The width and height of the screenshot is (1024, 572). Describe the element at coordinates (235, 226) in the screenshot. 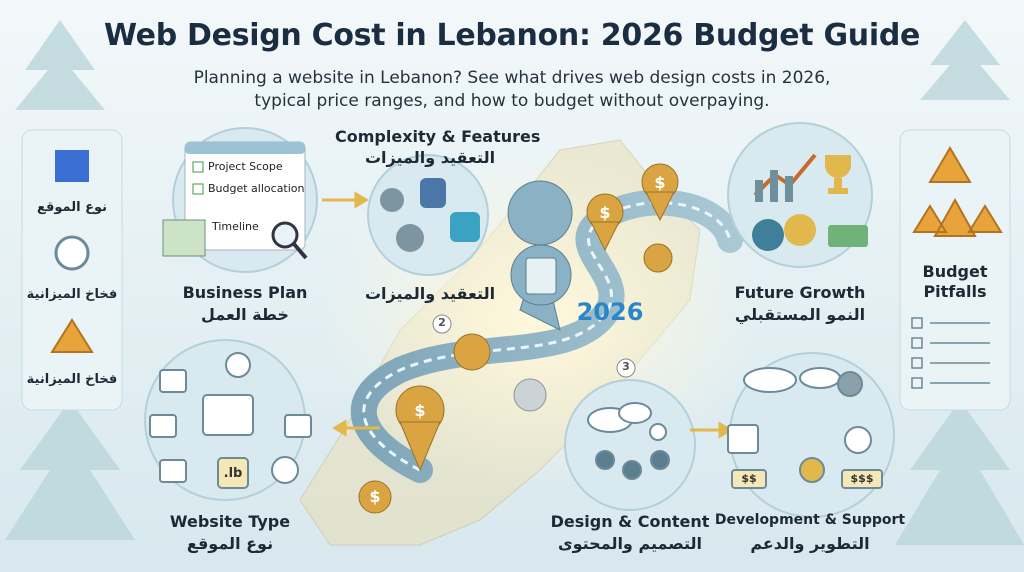

I see `checklist-item: Timeline` at that location.